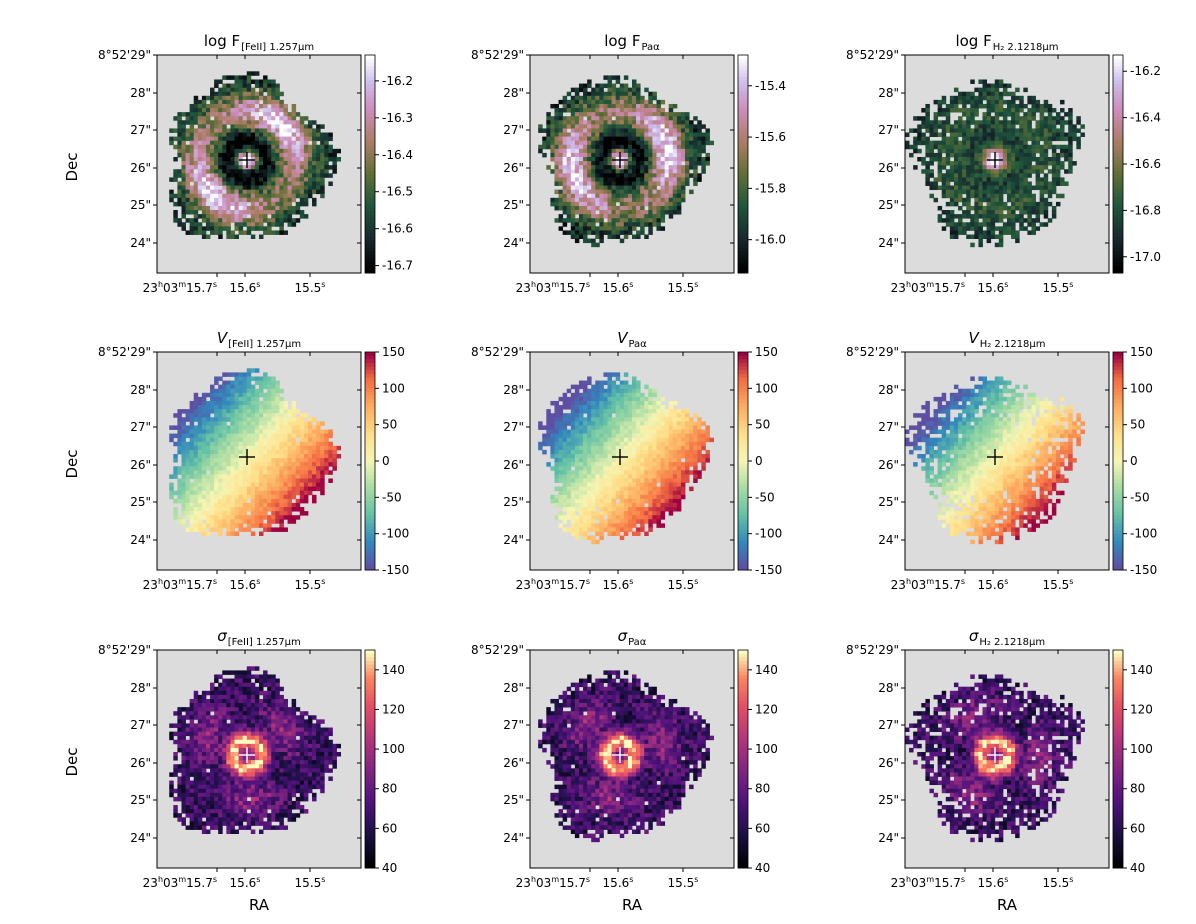  Describe the element at coordinates (618, 287) in the screenshot. I see `ra-tick-label: 15.6s` at that location.